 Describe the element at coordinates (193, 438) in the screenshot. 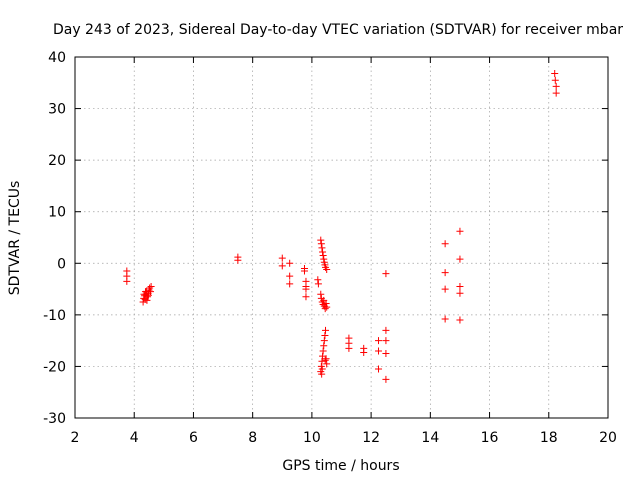

I see `x-tick-label: 6` at that location.